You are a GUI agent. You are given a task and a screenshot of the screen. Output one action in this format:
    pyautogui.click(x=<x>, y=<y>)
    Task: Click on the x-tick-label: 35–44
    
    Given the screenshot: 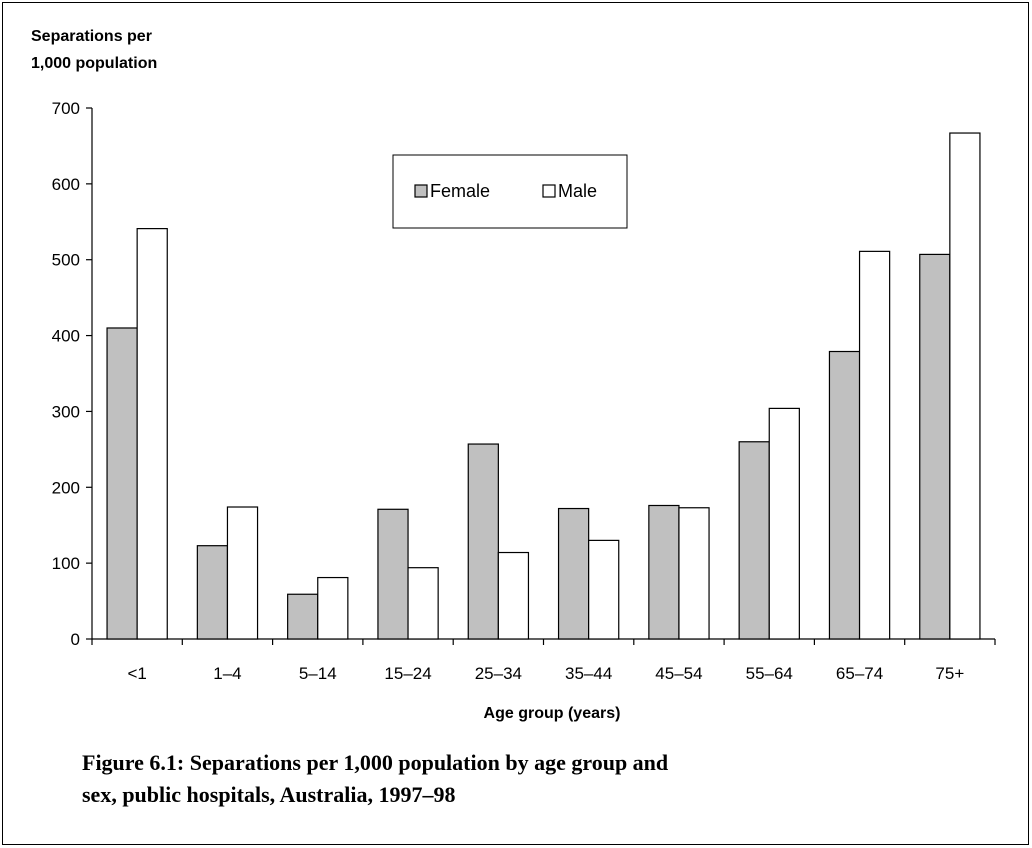 What is the action you would take?
    pyautogui.click(x=588, y=673)
    